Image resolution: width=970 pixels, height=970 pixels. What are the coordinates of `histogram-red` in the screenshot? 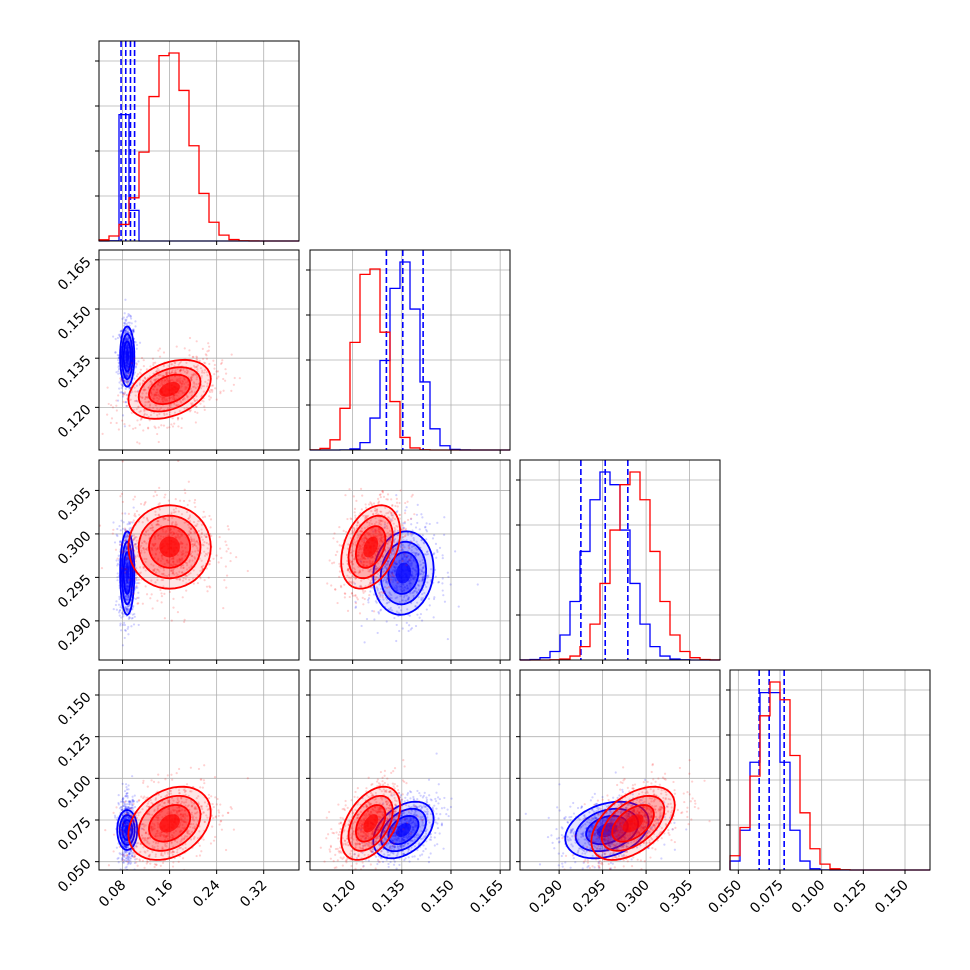 It's located at (620, 566).